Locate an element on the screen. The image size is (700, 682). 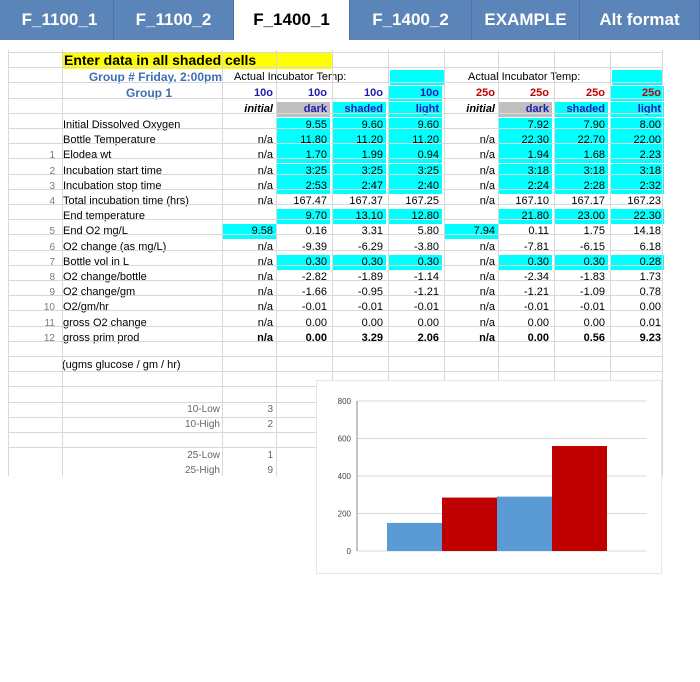
row-label: O2 change/bottle is located at coordinates (105, 277).